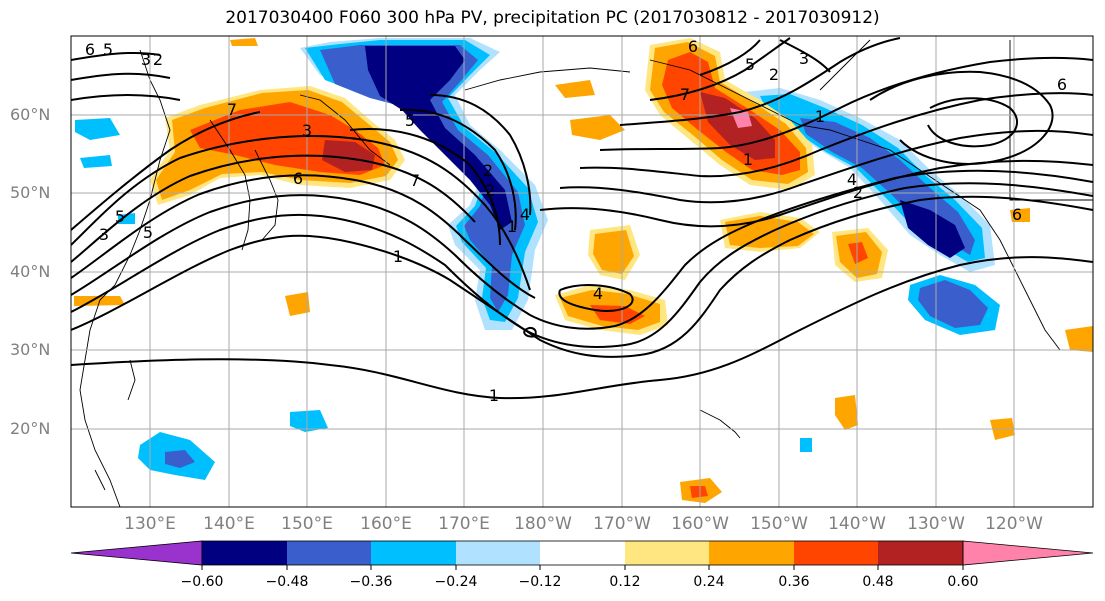 This screenshot has height=601, width=1105. I want to click on colorbar-tick-label: −0.12, so click(540, 582).